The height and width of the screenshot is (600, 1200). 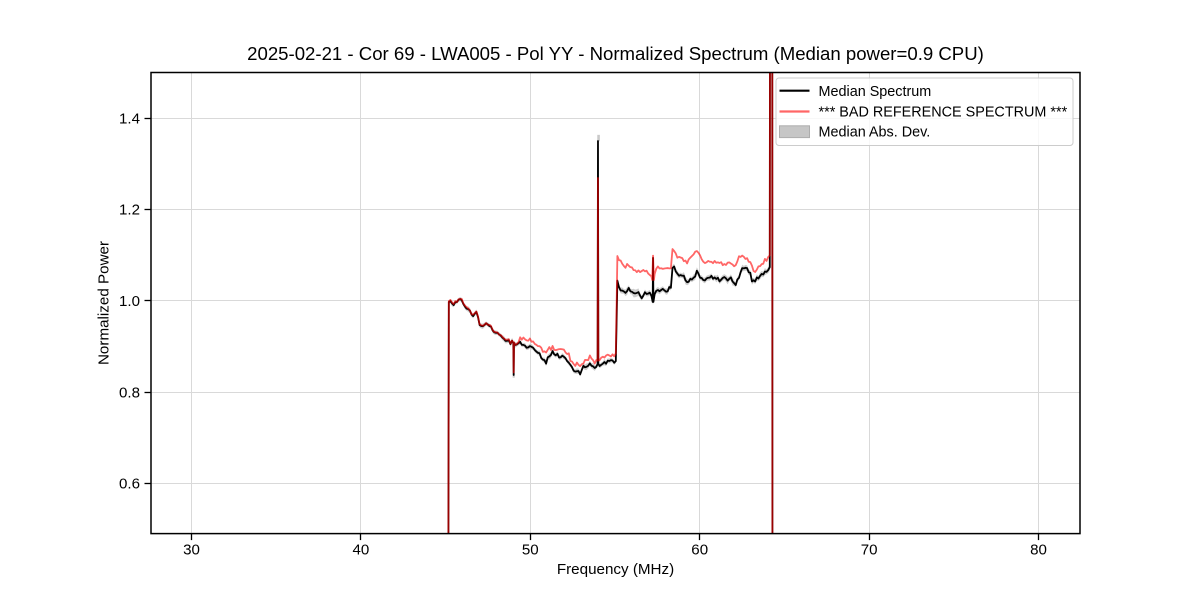 I want to click on svg-text: 50, so click(x=530, y=550).